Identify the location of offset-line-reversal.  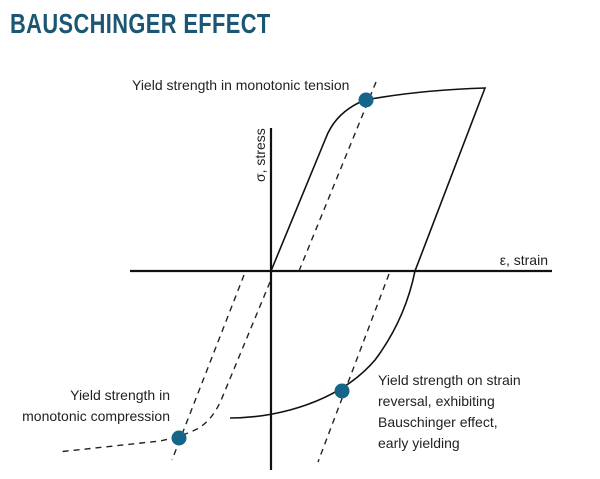
(353, 368).